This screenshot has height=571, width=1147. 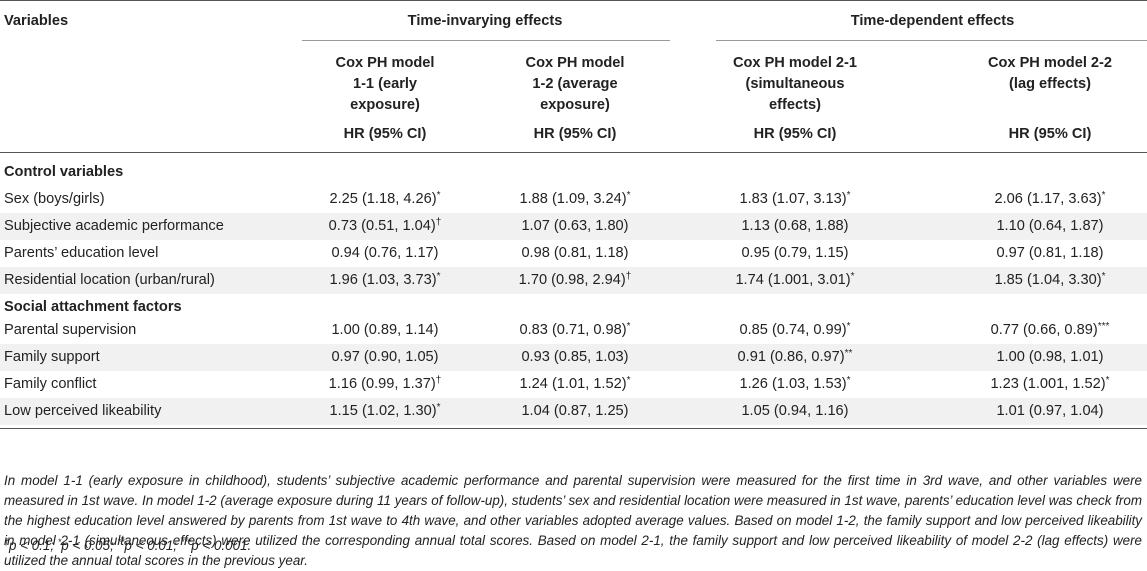 I want to click on value-cell: 0.91 (0.86, 0.97)**, so click(x=795, y=357).